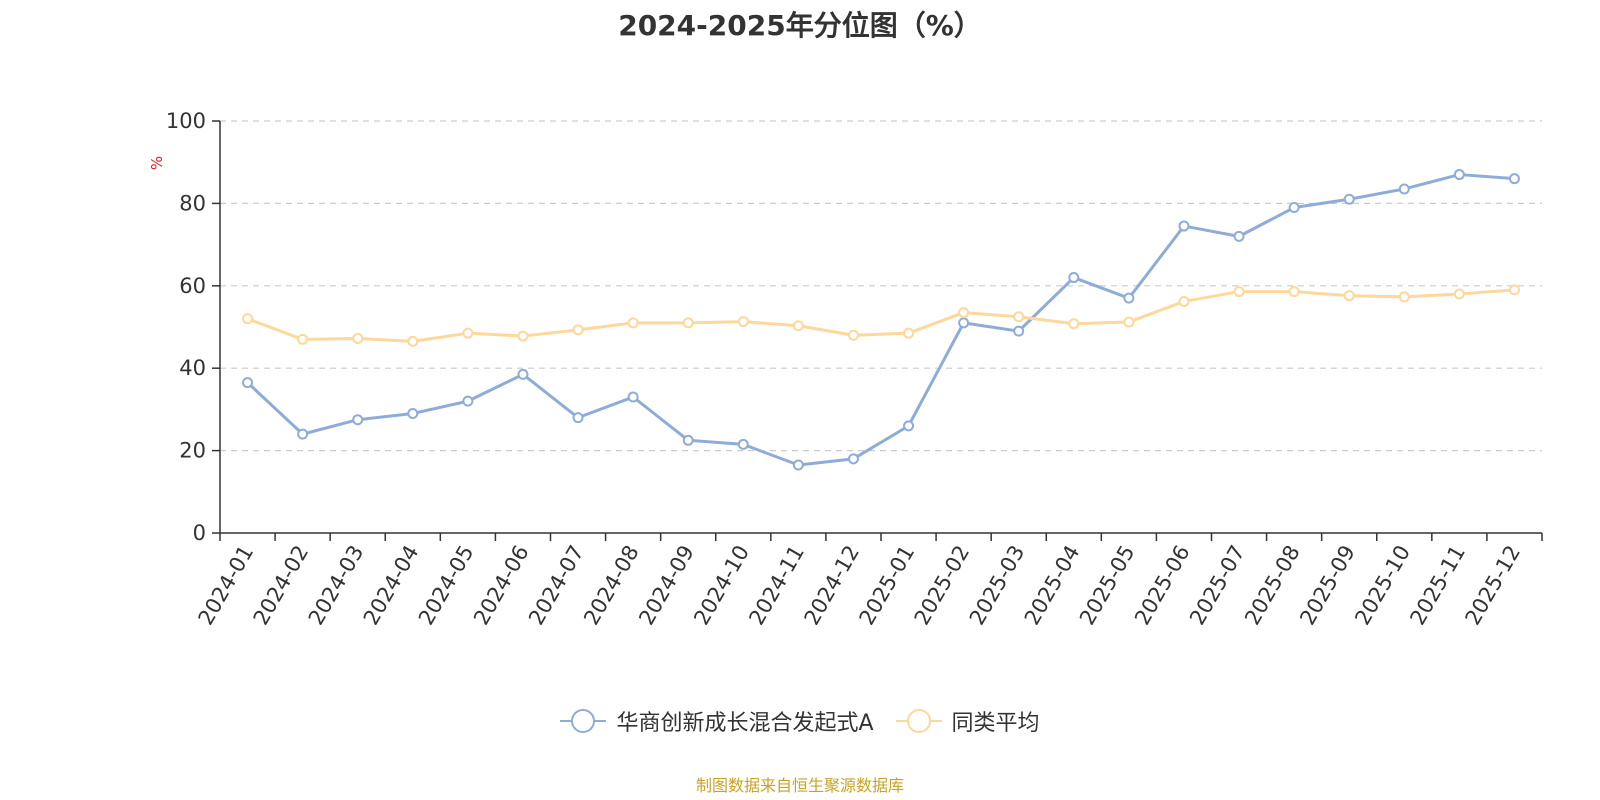 The image size is (1600, 800). Describe the element at coordinates (192, 203) in the screenshot. I see `y-tick-label: 80` at that location.